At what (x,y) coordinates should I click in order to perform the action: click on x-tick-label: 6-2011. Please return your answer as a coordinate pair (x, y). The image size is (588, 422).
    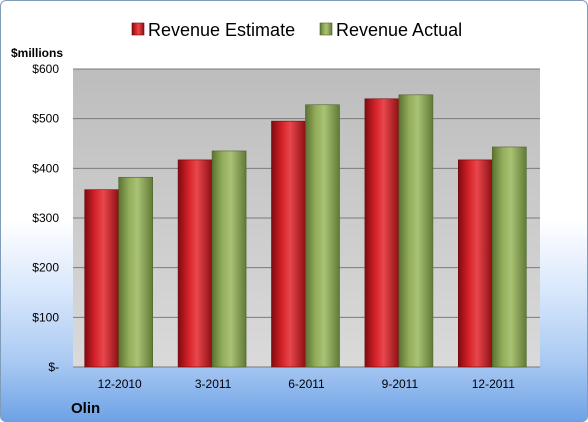
    Looking at the image, I should click on (306, 384).